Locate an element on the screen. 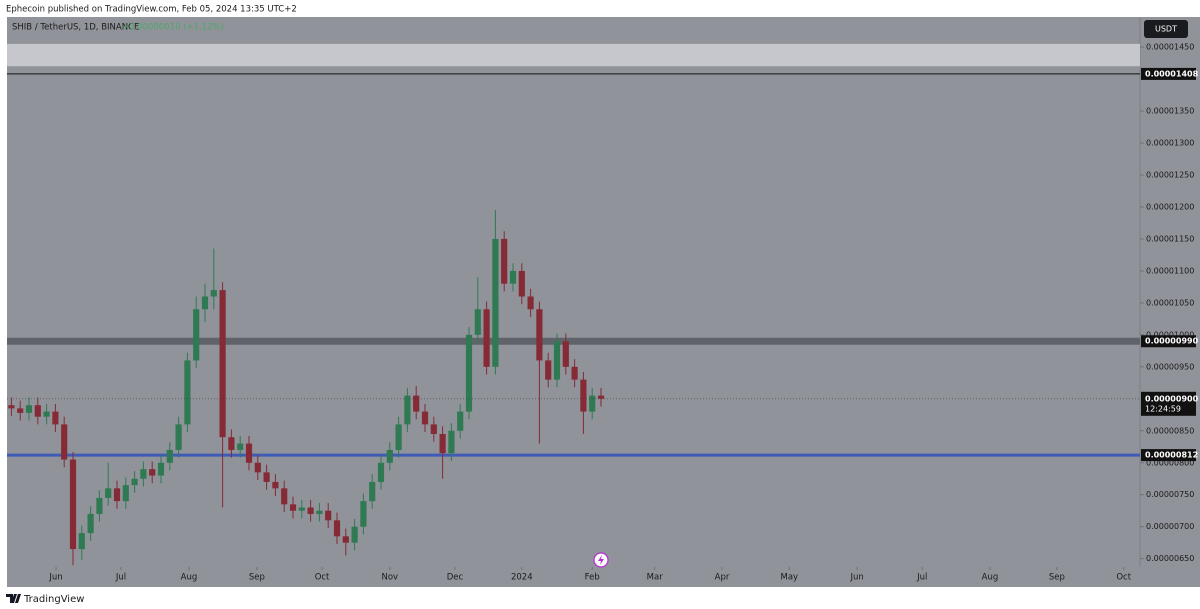 Image resolution: width=1200 pixels, height=609 pixels. y-tick-label: 0.00001200 is located at coordinates (1170, 206).